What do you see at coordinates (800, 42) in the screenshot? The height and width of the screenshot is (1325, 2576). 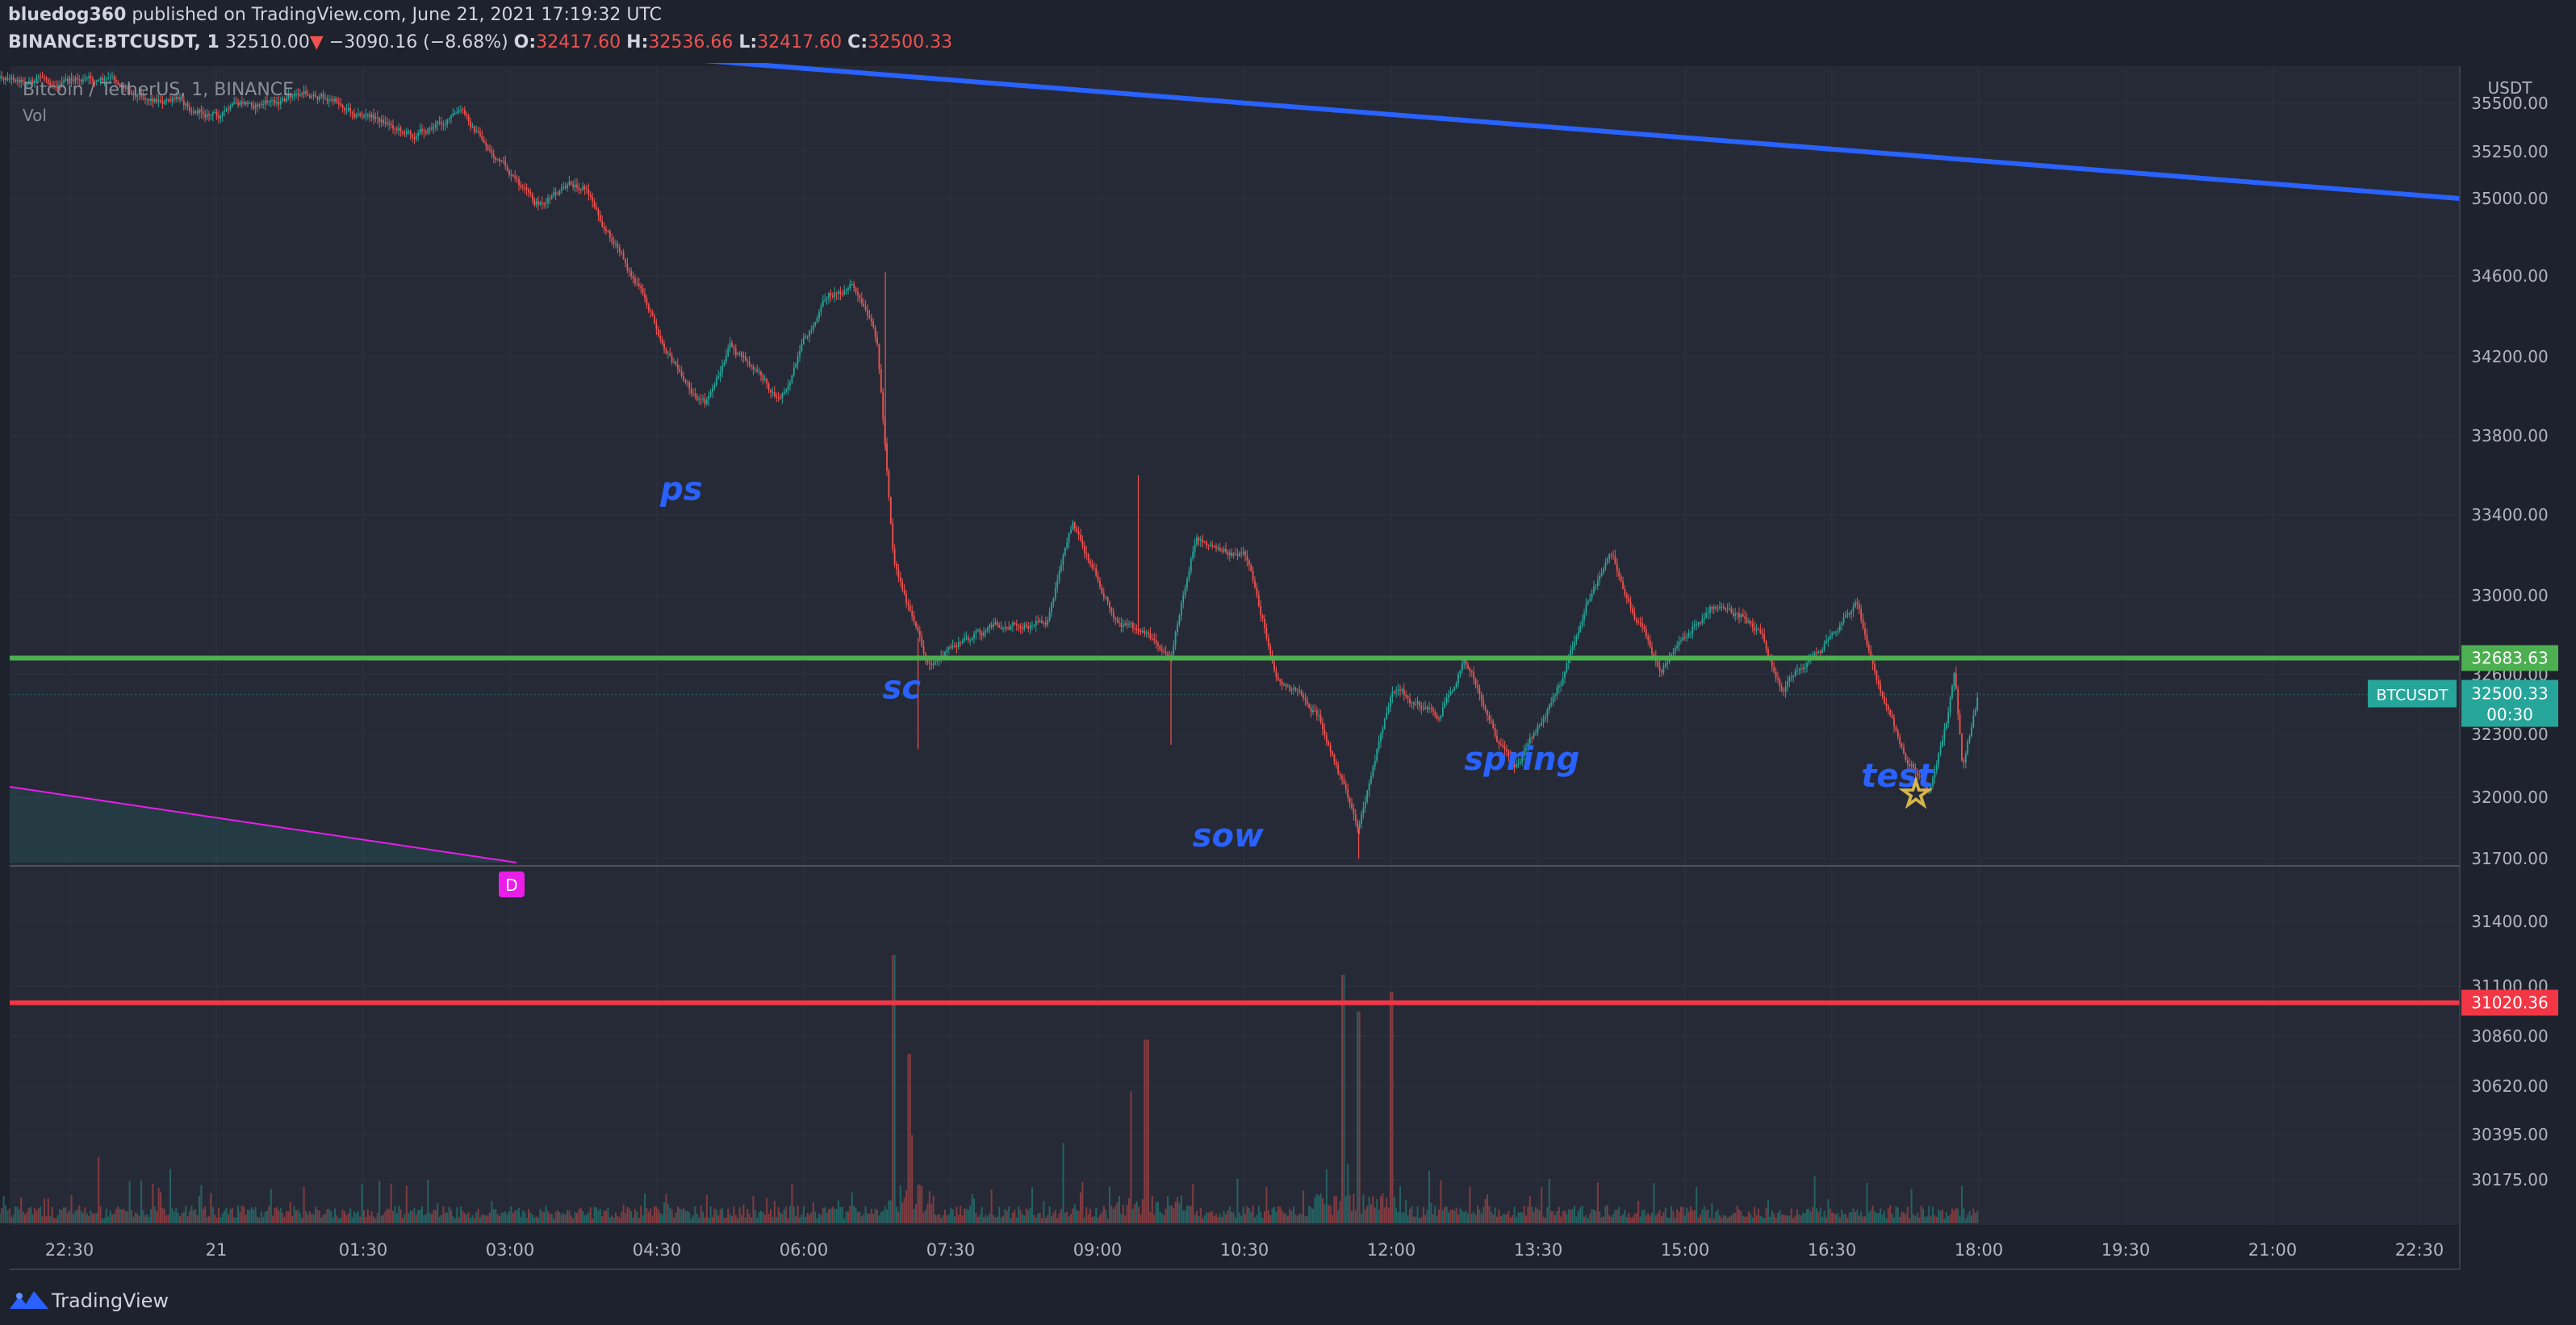 I see `low-value: 32417.60` at bounding box center [800, 42].